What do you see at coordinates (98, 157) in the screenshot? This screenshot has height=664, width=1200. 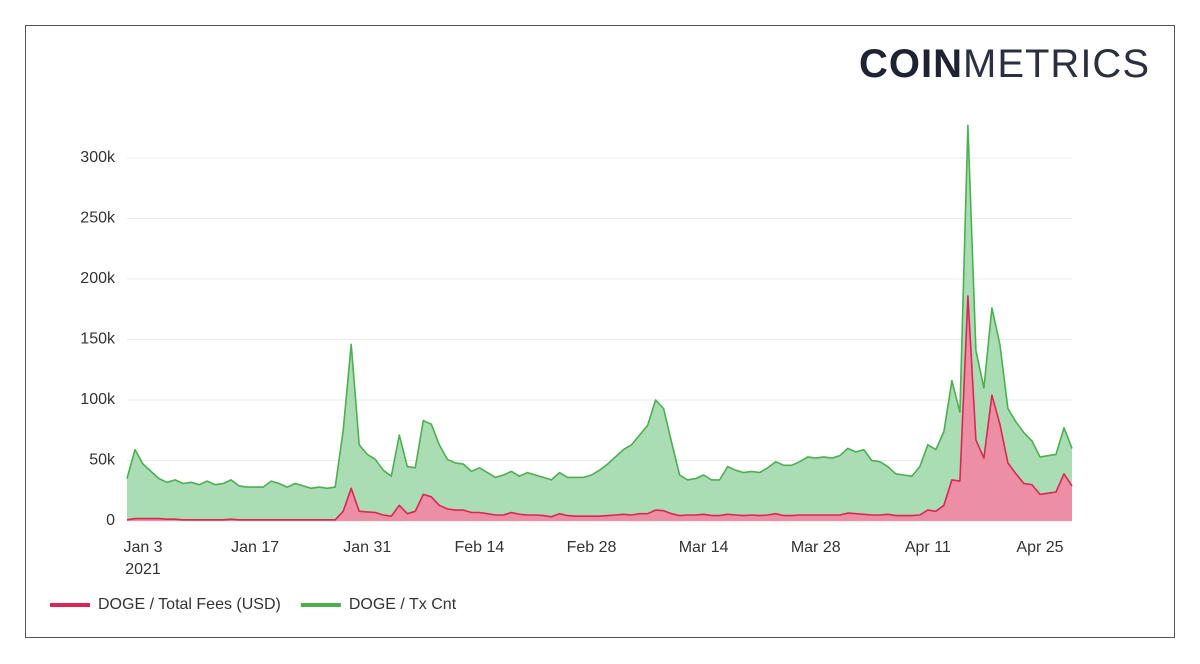 I see `y-tick-label: 300k` at bounding box center [98, 157].